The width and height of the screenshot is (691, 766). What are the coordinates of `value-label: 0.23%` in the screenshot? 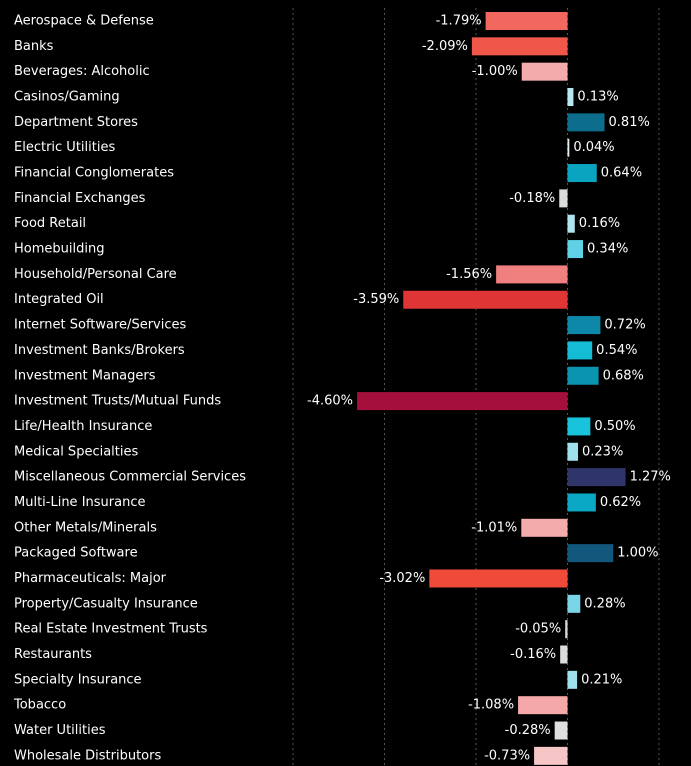 It's located at (602, 451).